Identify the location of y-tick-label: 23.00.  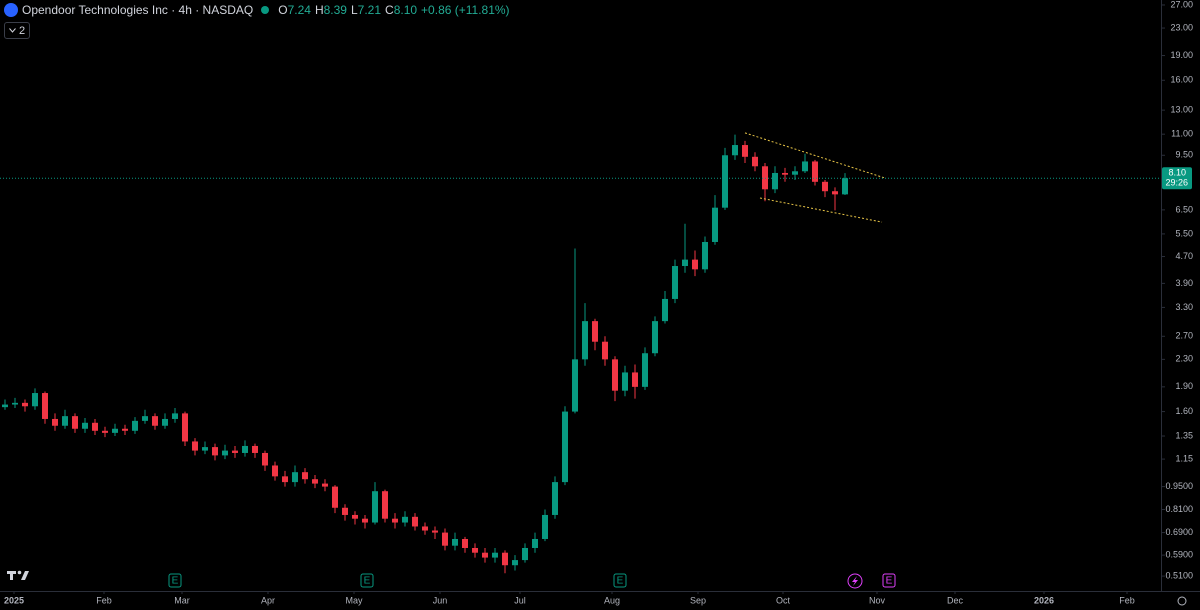
(1181, 27).